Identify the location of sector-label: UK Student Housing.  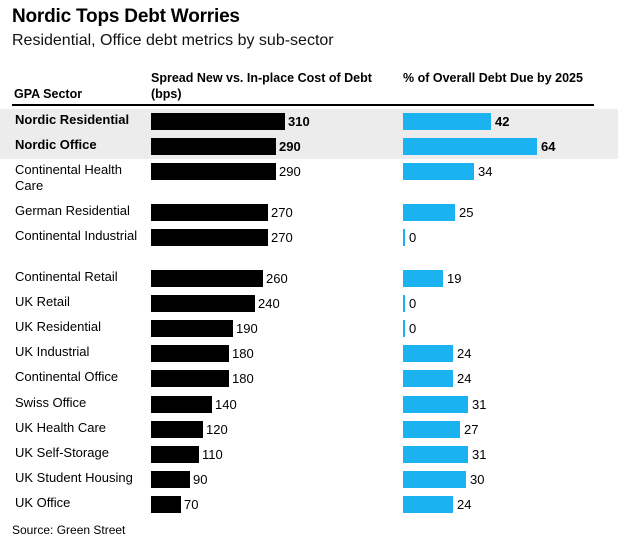
(74, 477).